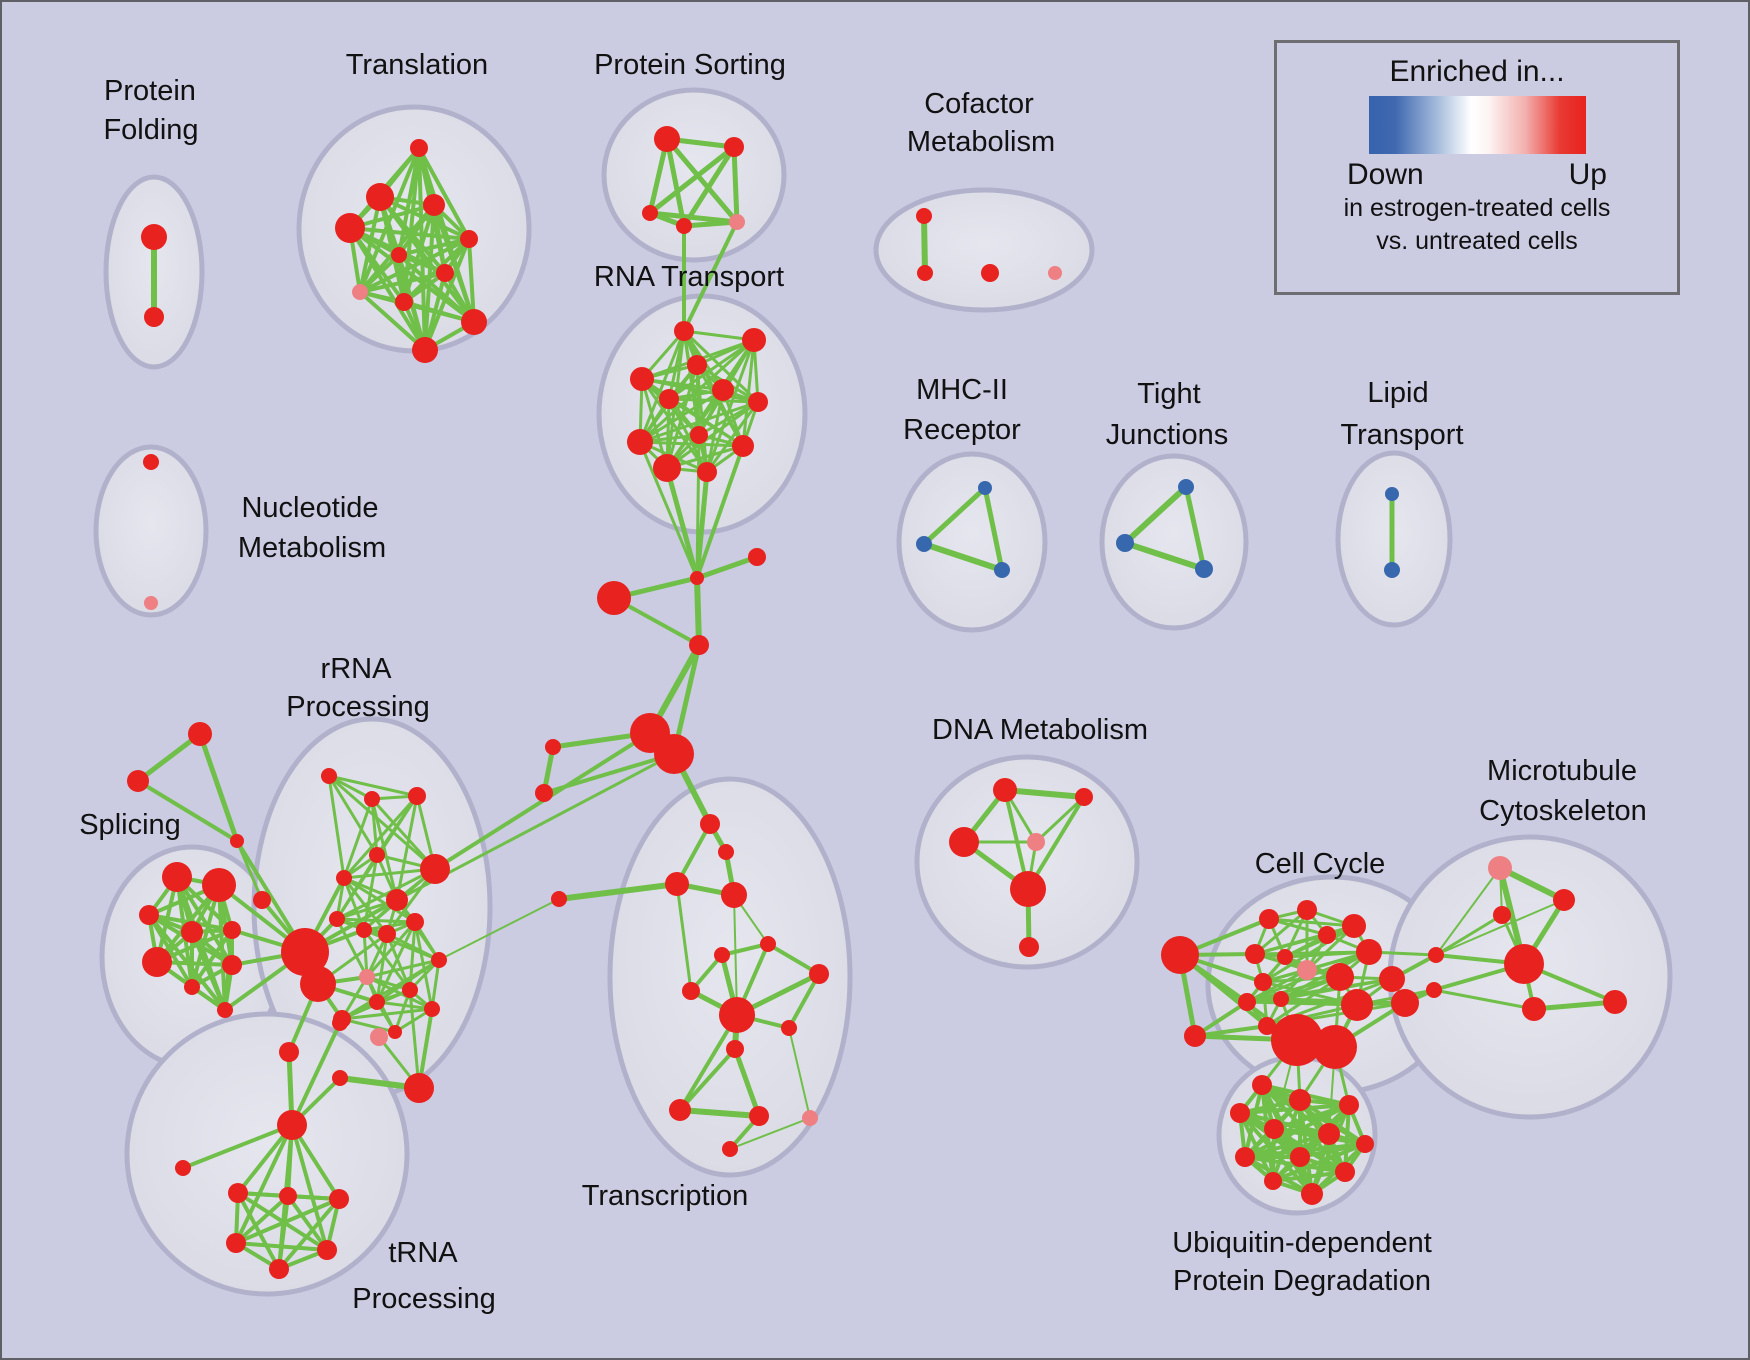  Describe the element at coordinates (1302, 1243) in the screenshot. I see `cluster-label: Ubiquitin-dependent` at that location.